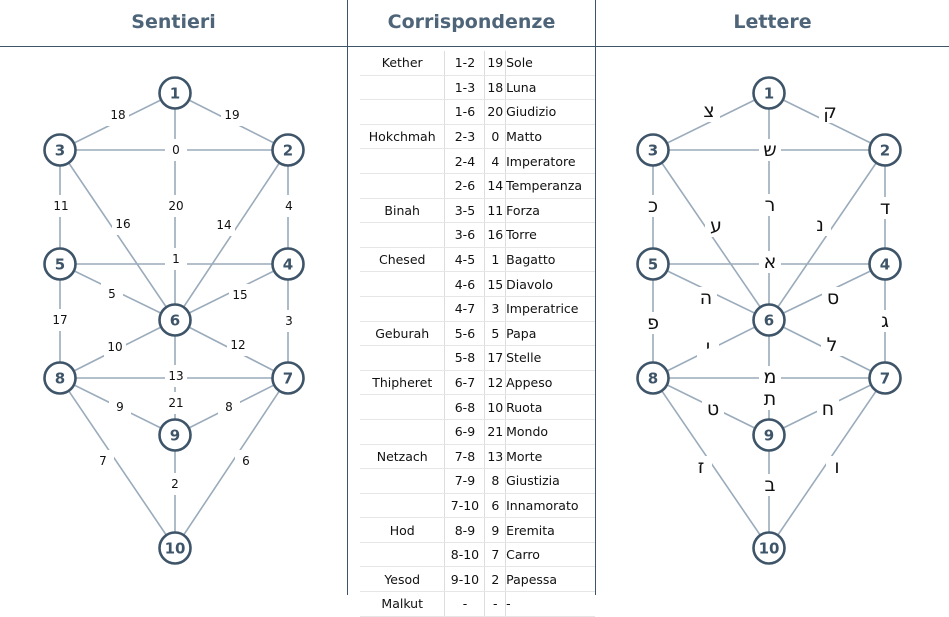 This screenshot has height=617, width=949. Describe the element at coordinates (112, 294) in the screenshot. I see `path-label-5-6: 5` at that location.